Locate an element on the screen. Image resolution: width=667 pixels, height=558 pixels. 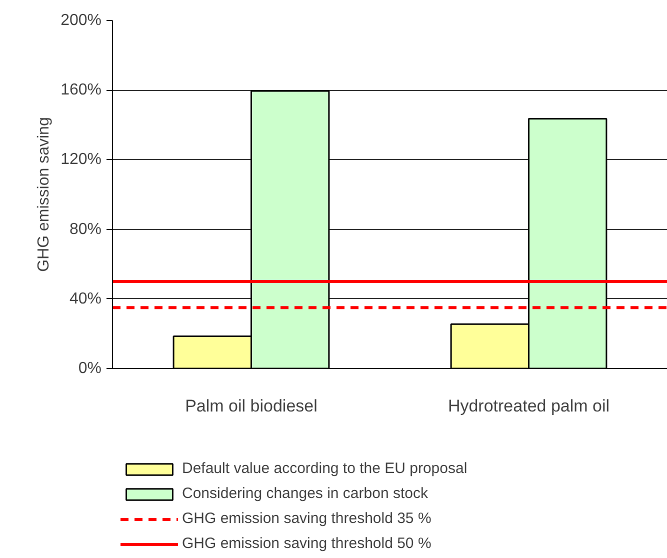
x-tick-label: Hydrotreated palm oil is located at coordinates (529, 406).